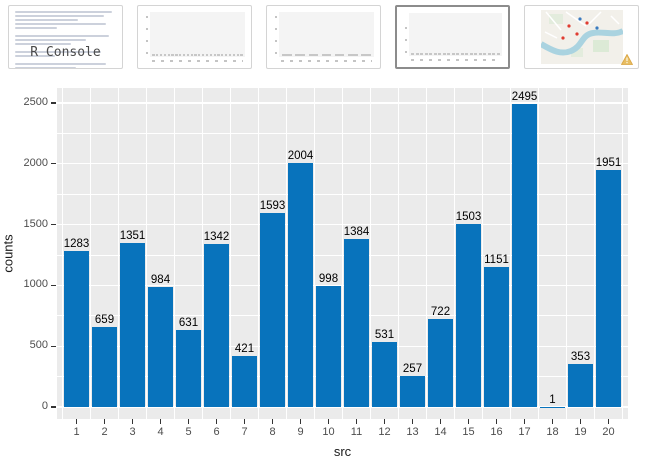 Image resolution: width=672 pixels, height=476 pixels. I want to click on thumbnail-map, so click(581, 37).